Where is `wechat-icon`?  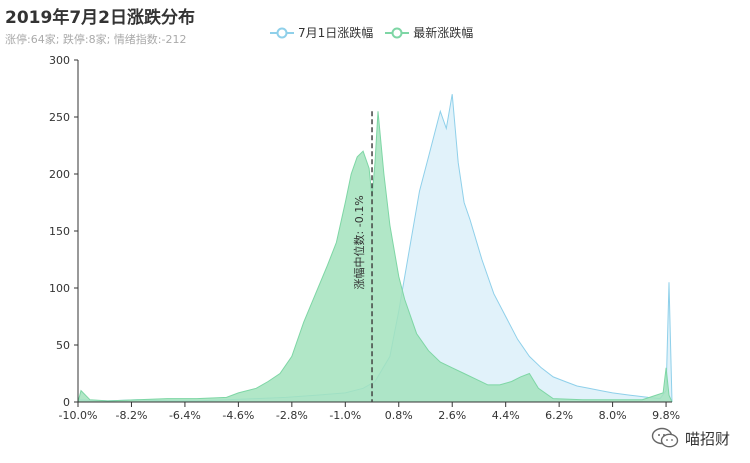 wechat-icon is located at coordinates (665, 437).